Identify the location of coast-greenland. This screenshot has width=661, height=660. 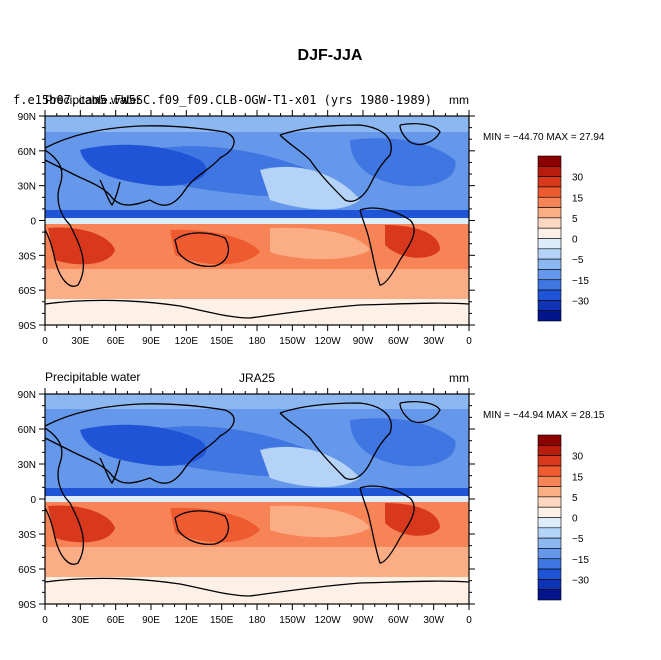
(420, 412).